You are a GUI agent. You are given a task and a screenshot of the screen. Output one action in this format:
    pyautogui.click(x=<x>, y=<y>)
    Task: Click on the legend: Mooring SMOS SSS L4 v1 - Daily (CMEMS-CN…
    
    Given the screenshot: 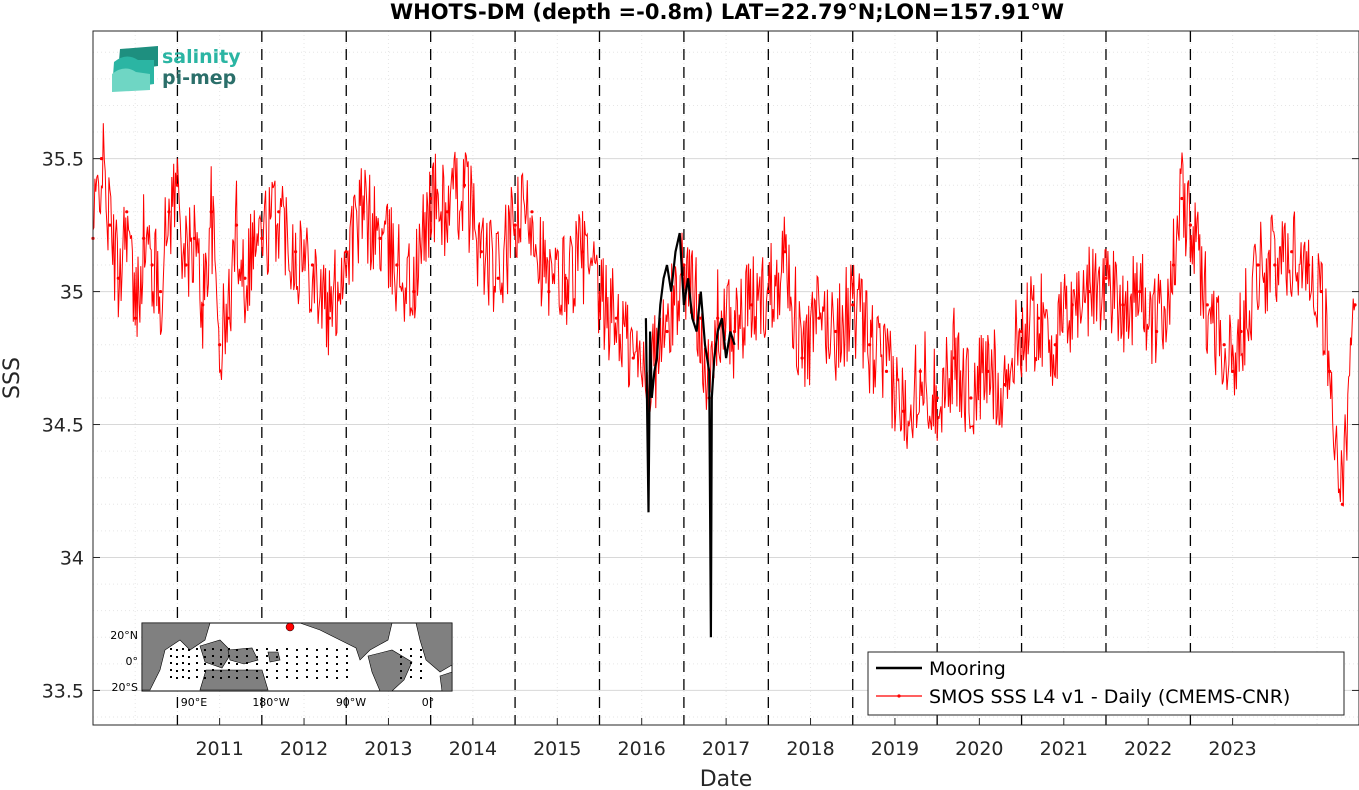 What is the action you would take?
    pyautogui.click(x=1106, y=683)
    